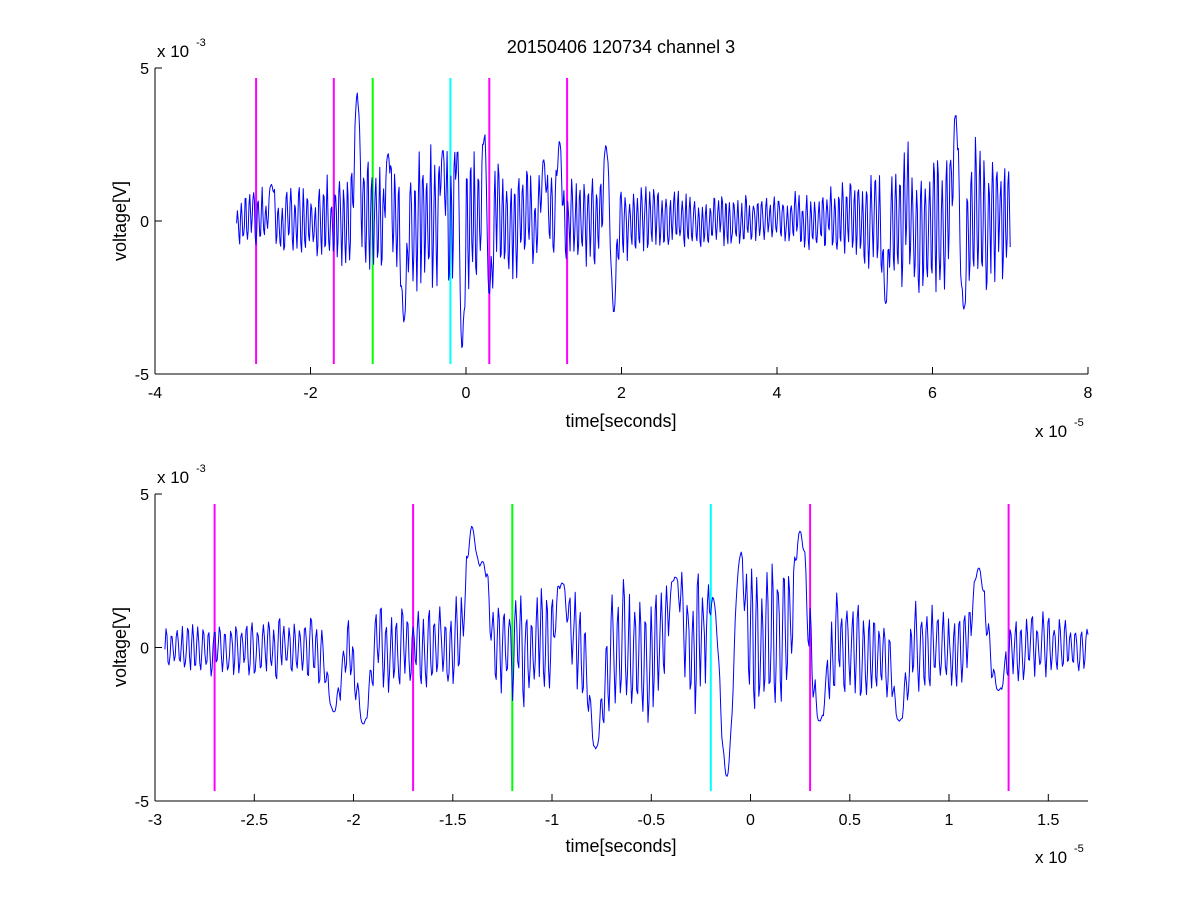 This screenshot has width=1200, height=900. What do you see at coordinates (552, 820) in the screenshot?
I see `x-tick-label: -1` at bounding box center [552, 820].